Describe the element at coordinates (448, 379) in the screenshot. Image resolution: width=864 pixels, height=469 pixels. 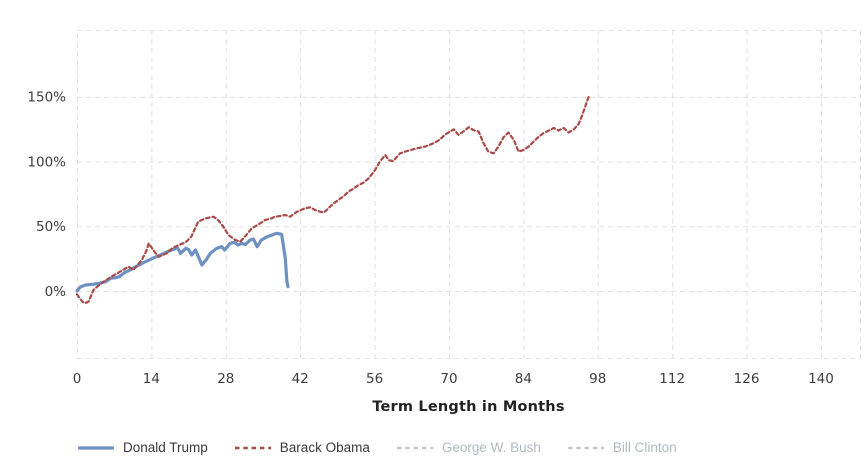
I see `x-tick-label: 70` at that location.